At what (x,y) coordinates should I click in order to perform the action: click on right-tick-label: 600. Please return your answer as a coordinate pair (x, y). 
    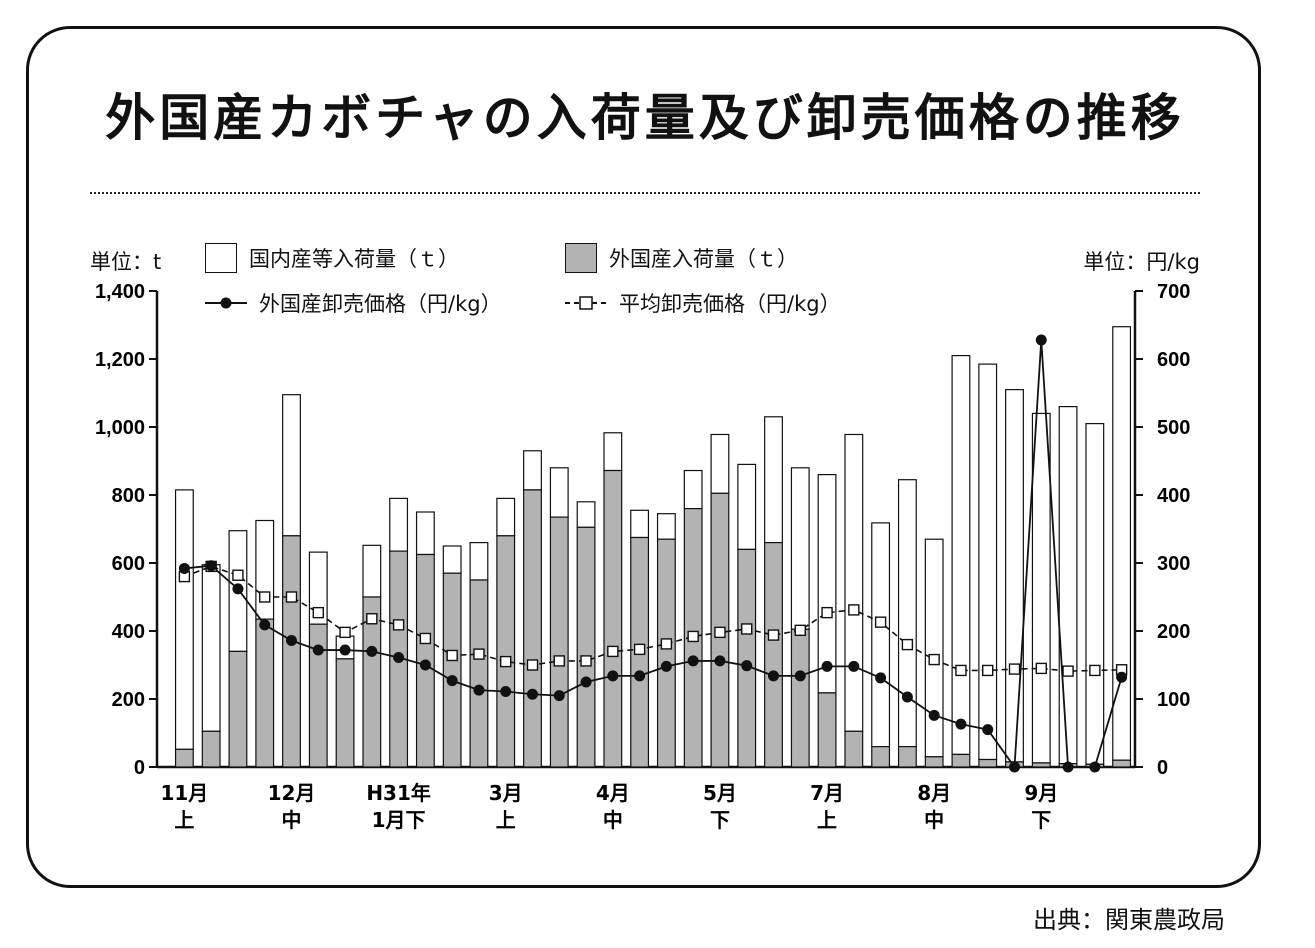
    Looking at the image, I should click on (1173, 360).